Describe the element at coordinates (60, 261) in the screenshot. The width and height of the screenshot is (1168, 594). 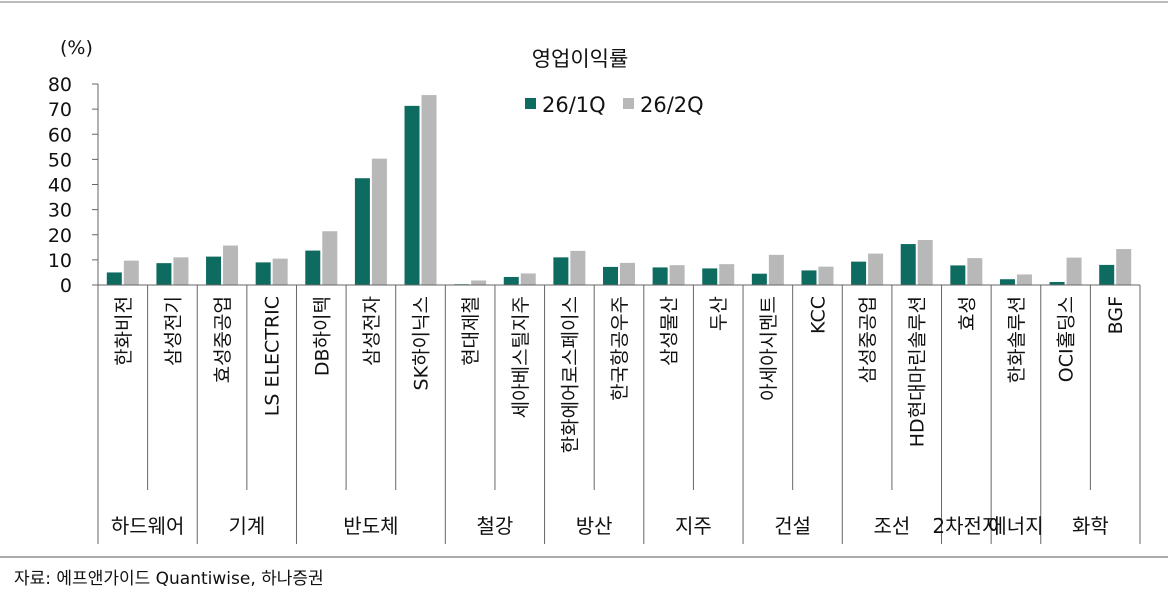
I see `y-tick-label: 10` at that location.